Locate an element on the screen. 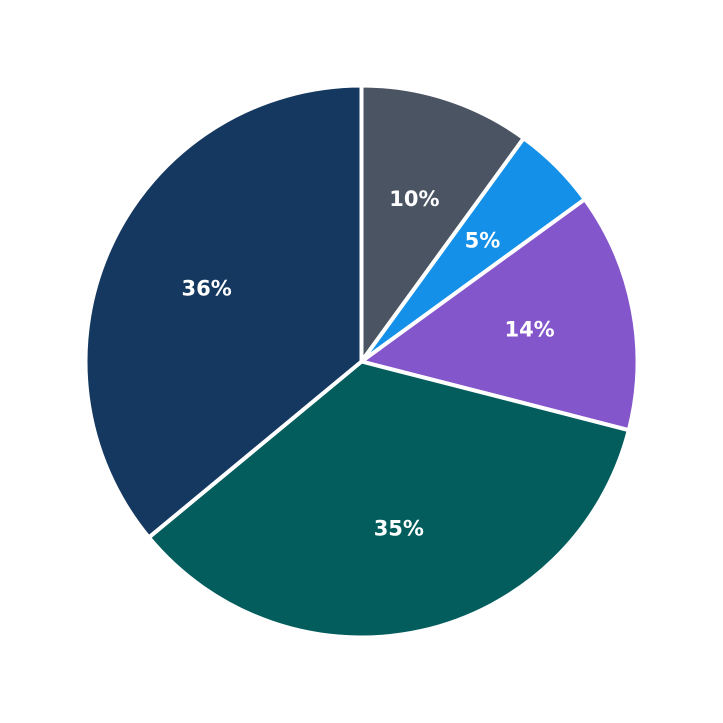 Image resolution: width=723 pixels, height=723 pixels. pie-slice-label-3: 35% is located at coordinates (399, 529).